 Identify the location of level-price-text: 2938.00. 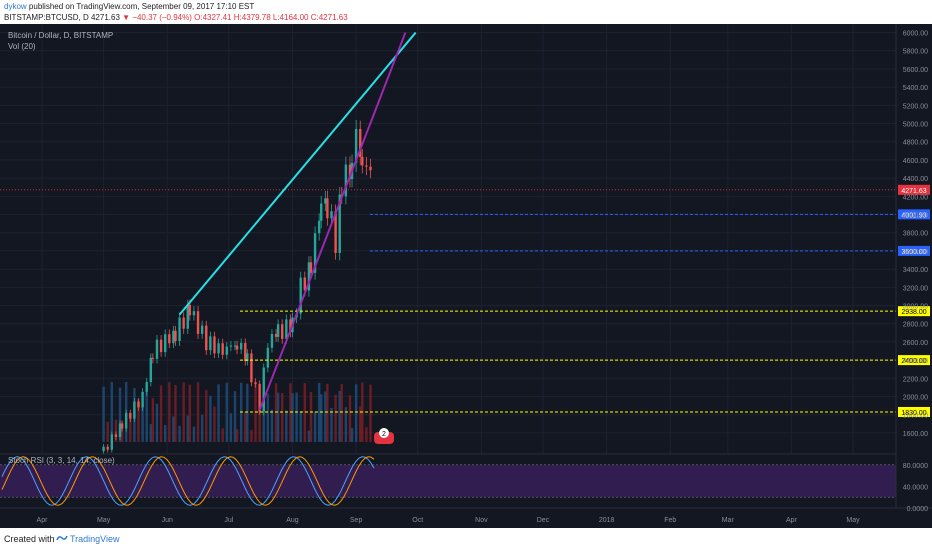
(913, 312).